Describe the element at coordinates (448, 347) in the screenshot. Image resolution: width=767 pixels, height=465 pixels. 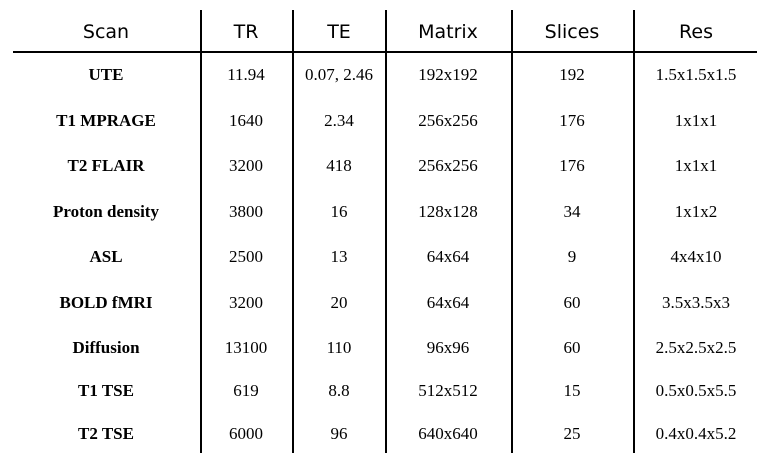
I see `table-cell: 96x96` at that location.